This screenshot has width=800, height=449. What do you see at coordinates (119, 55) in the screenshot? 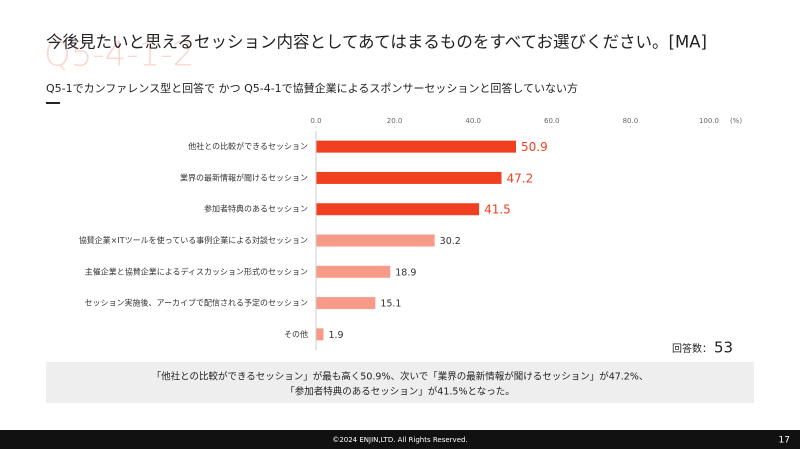
I see `watermark: Q5-4-1-2` at bounding box center [119, 55].